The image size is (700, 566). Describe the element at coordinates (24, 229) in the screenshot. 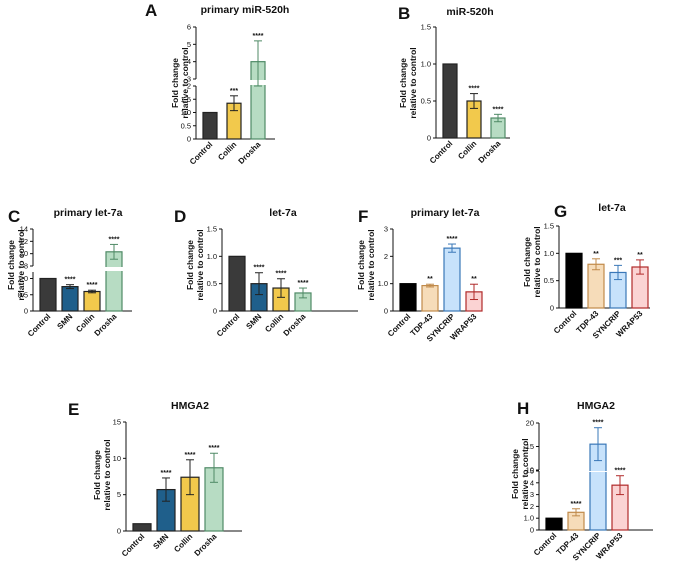

I see `y-tick-label: 14` at that location.